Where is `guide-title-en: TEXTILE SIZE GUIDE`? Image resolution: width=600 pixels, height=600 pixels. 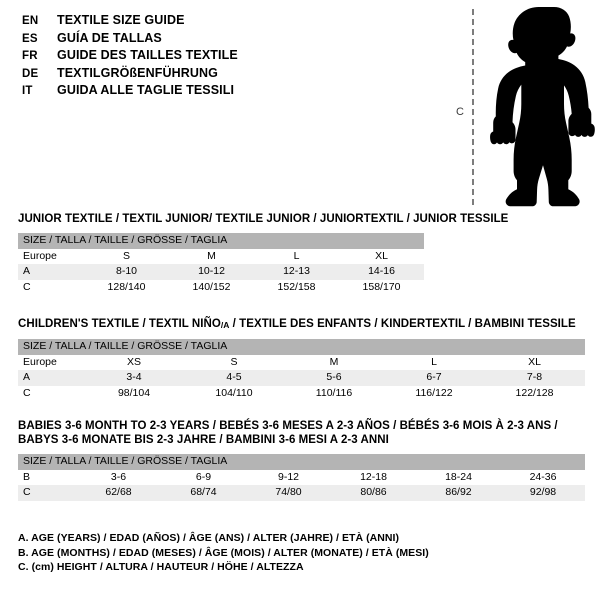 guide-title-en: TEXTILE SIZE GUIDE is located at coordinates (121, 20).